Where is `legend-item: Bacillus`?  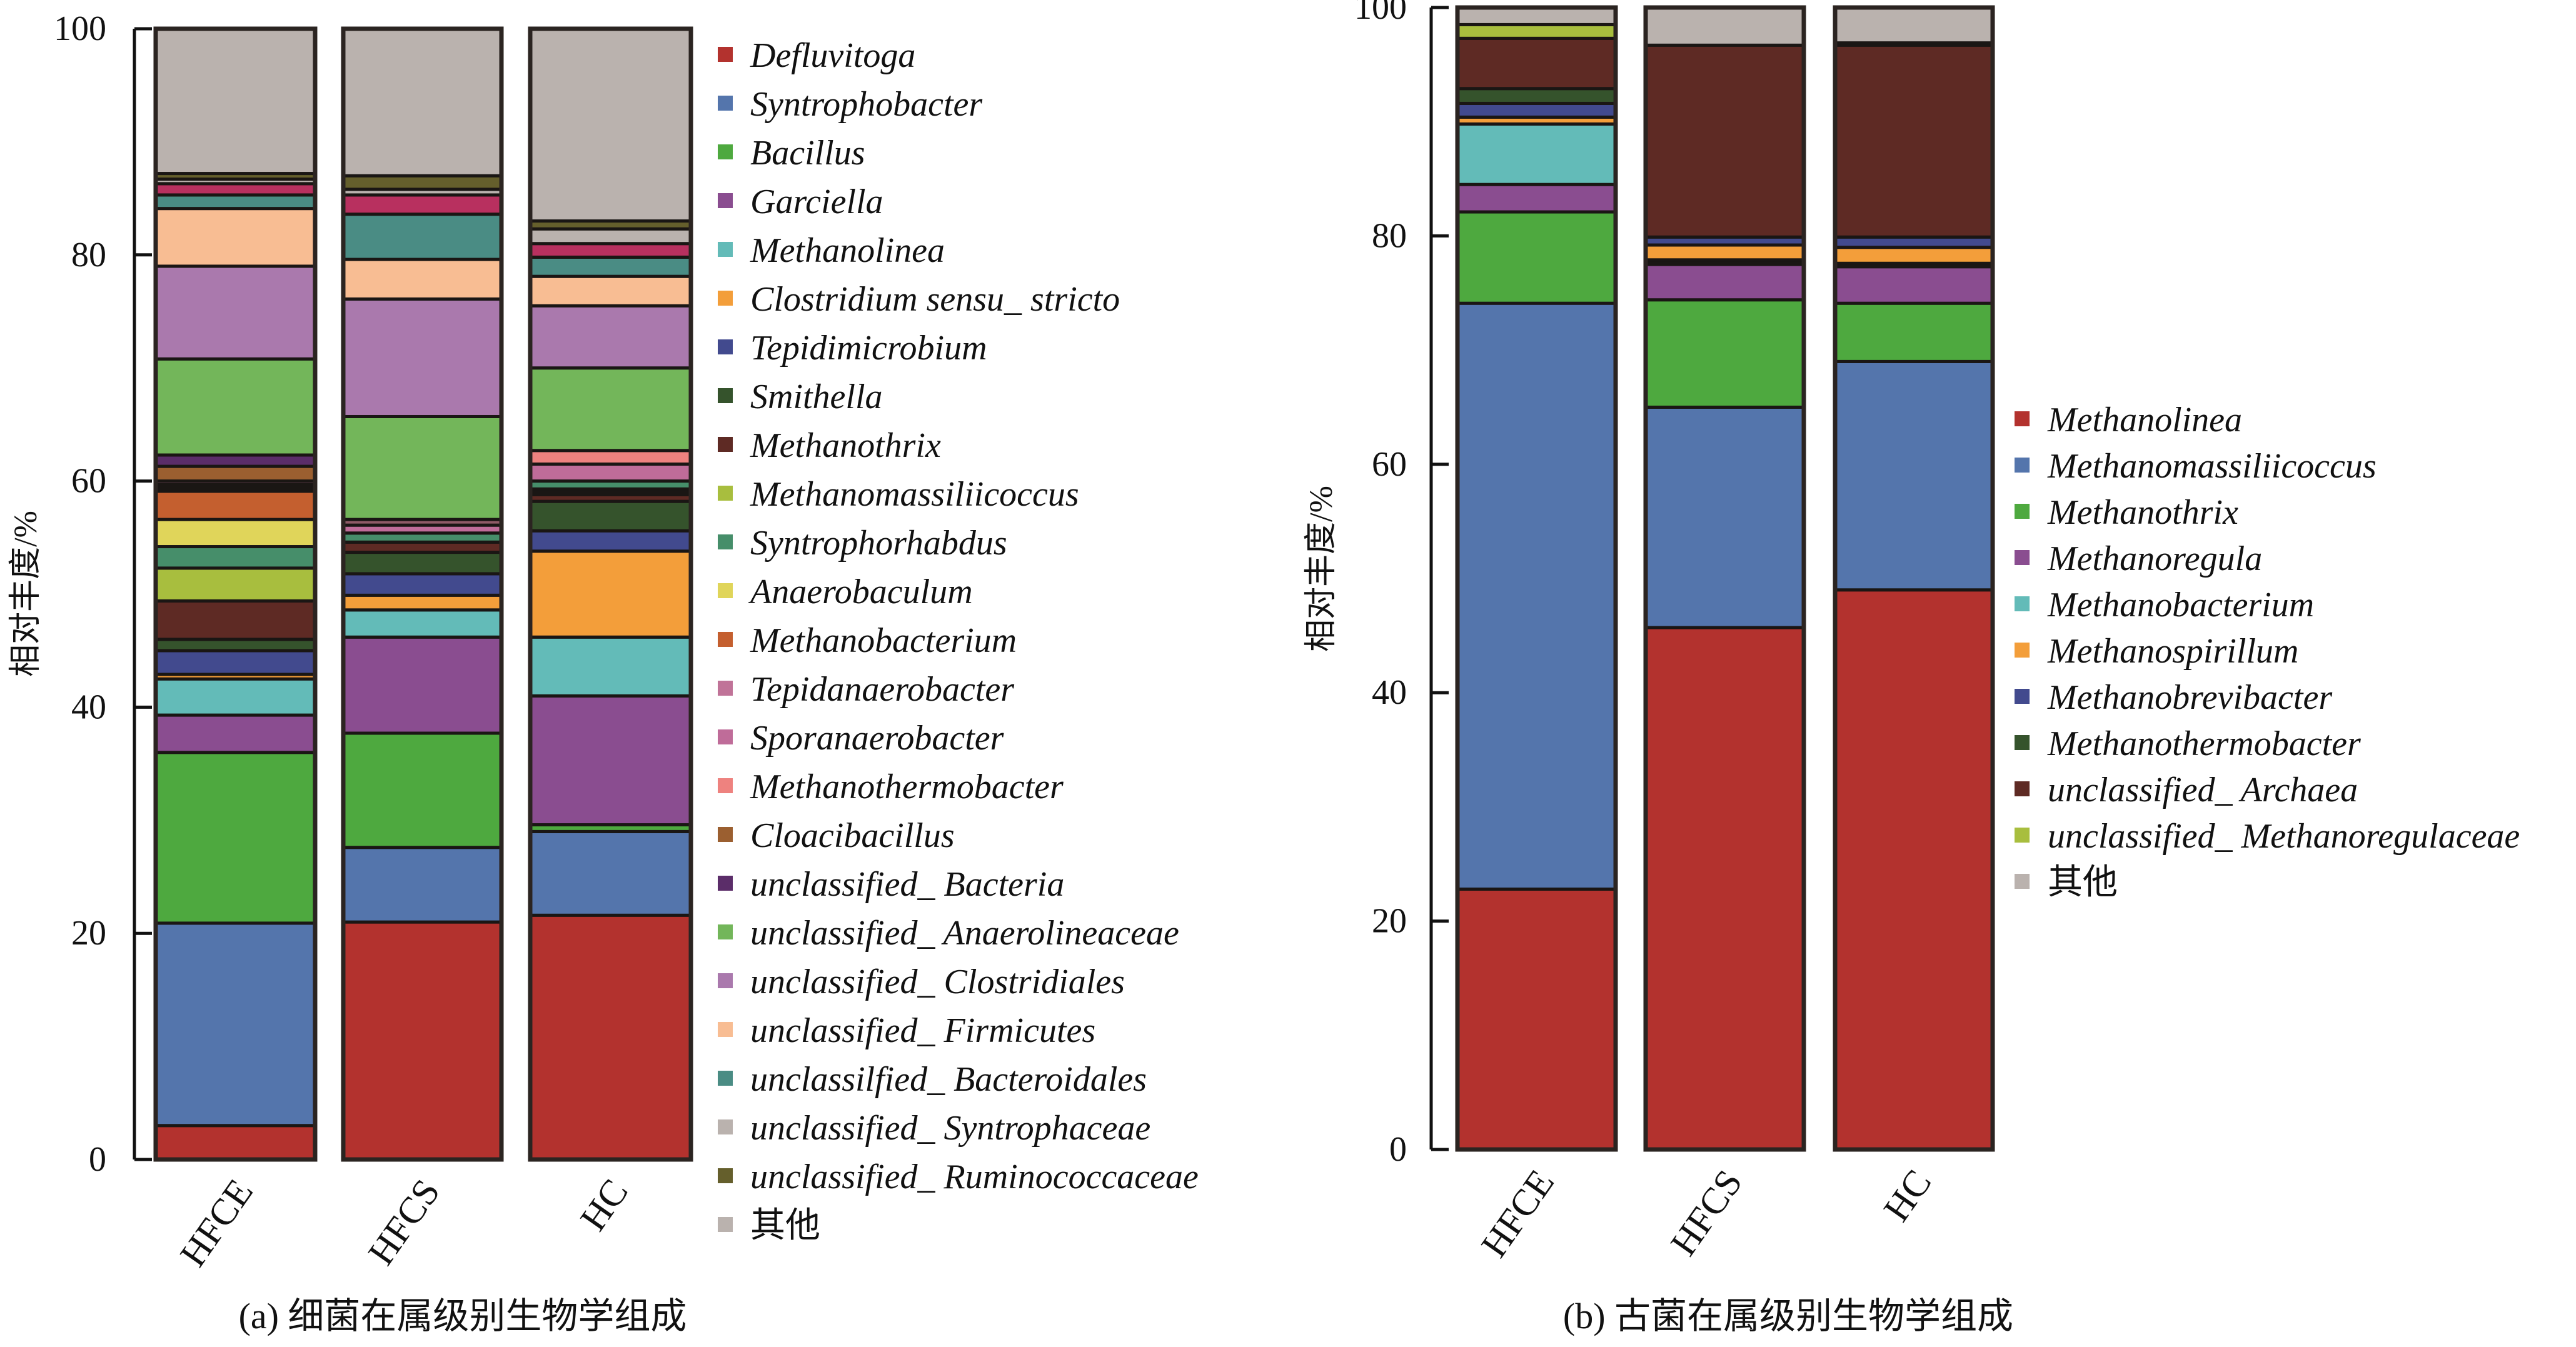 legend-item: Bacillus is located at coordinates (791, 153).